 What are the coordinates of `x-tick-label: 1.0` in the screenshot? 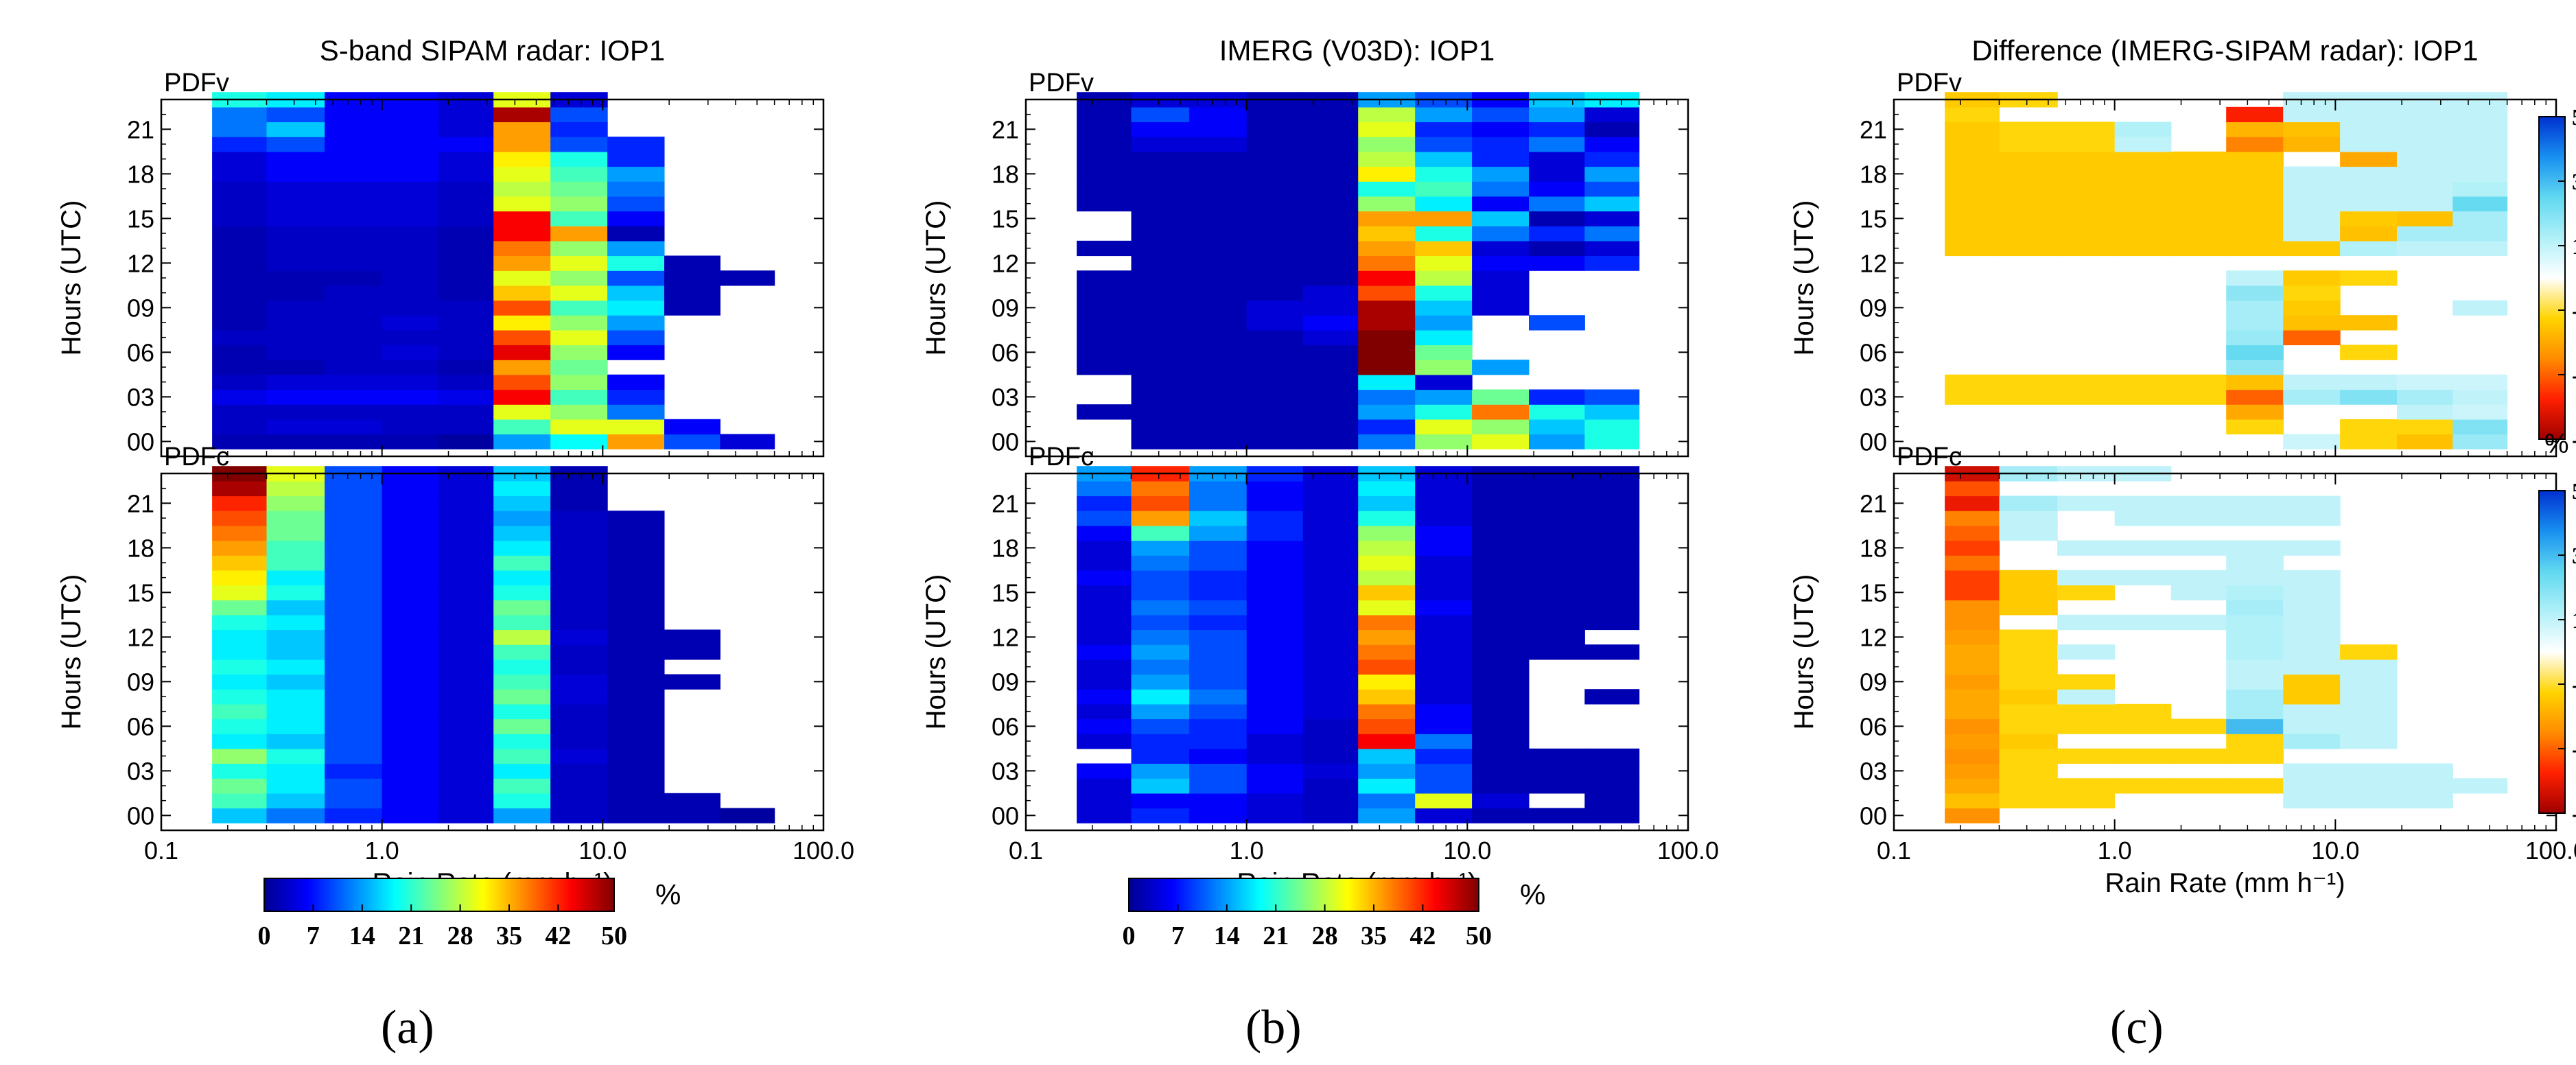 It's located at (2115, 850).